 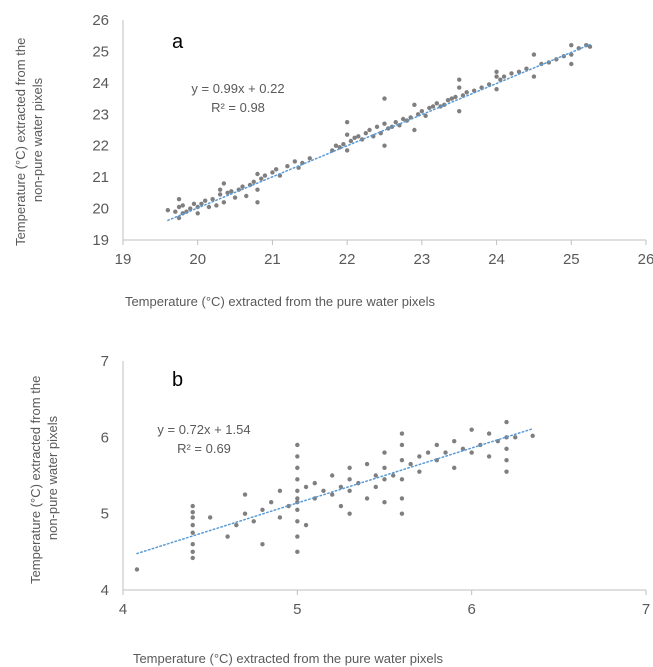 I want to click on y-tick-label: 20, so click(x=100, y=209).